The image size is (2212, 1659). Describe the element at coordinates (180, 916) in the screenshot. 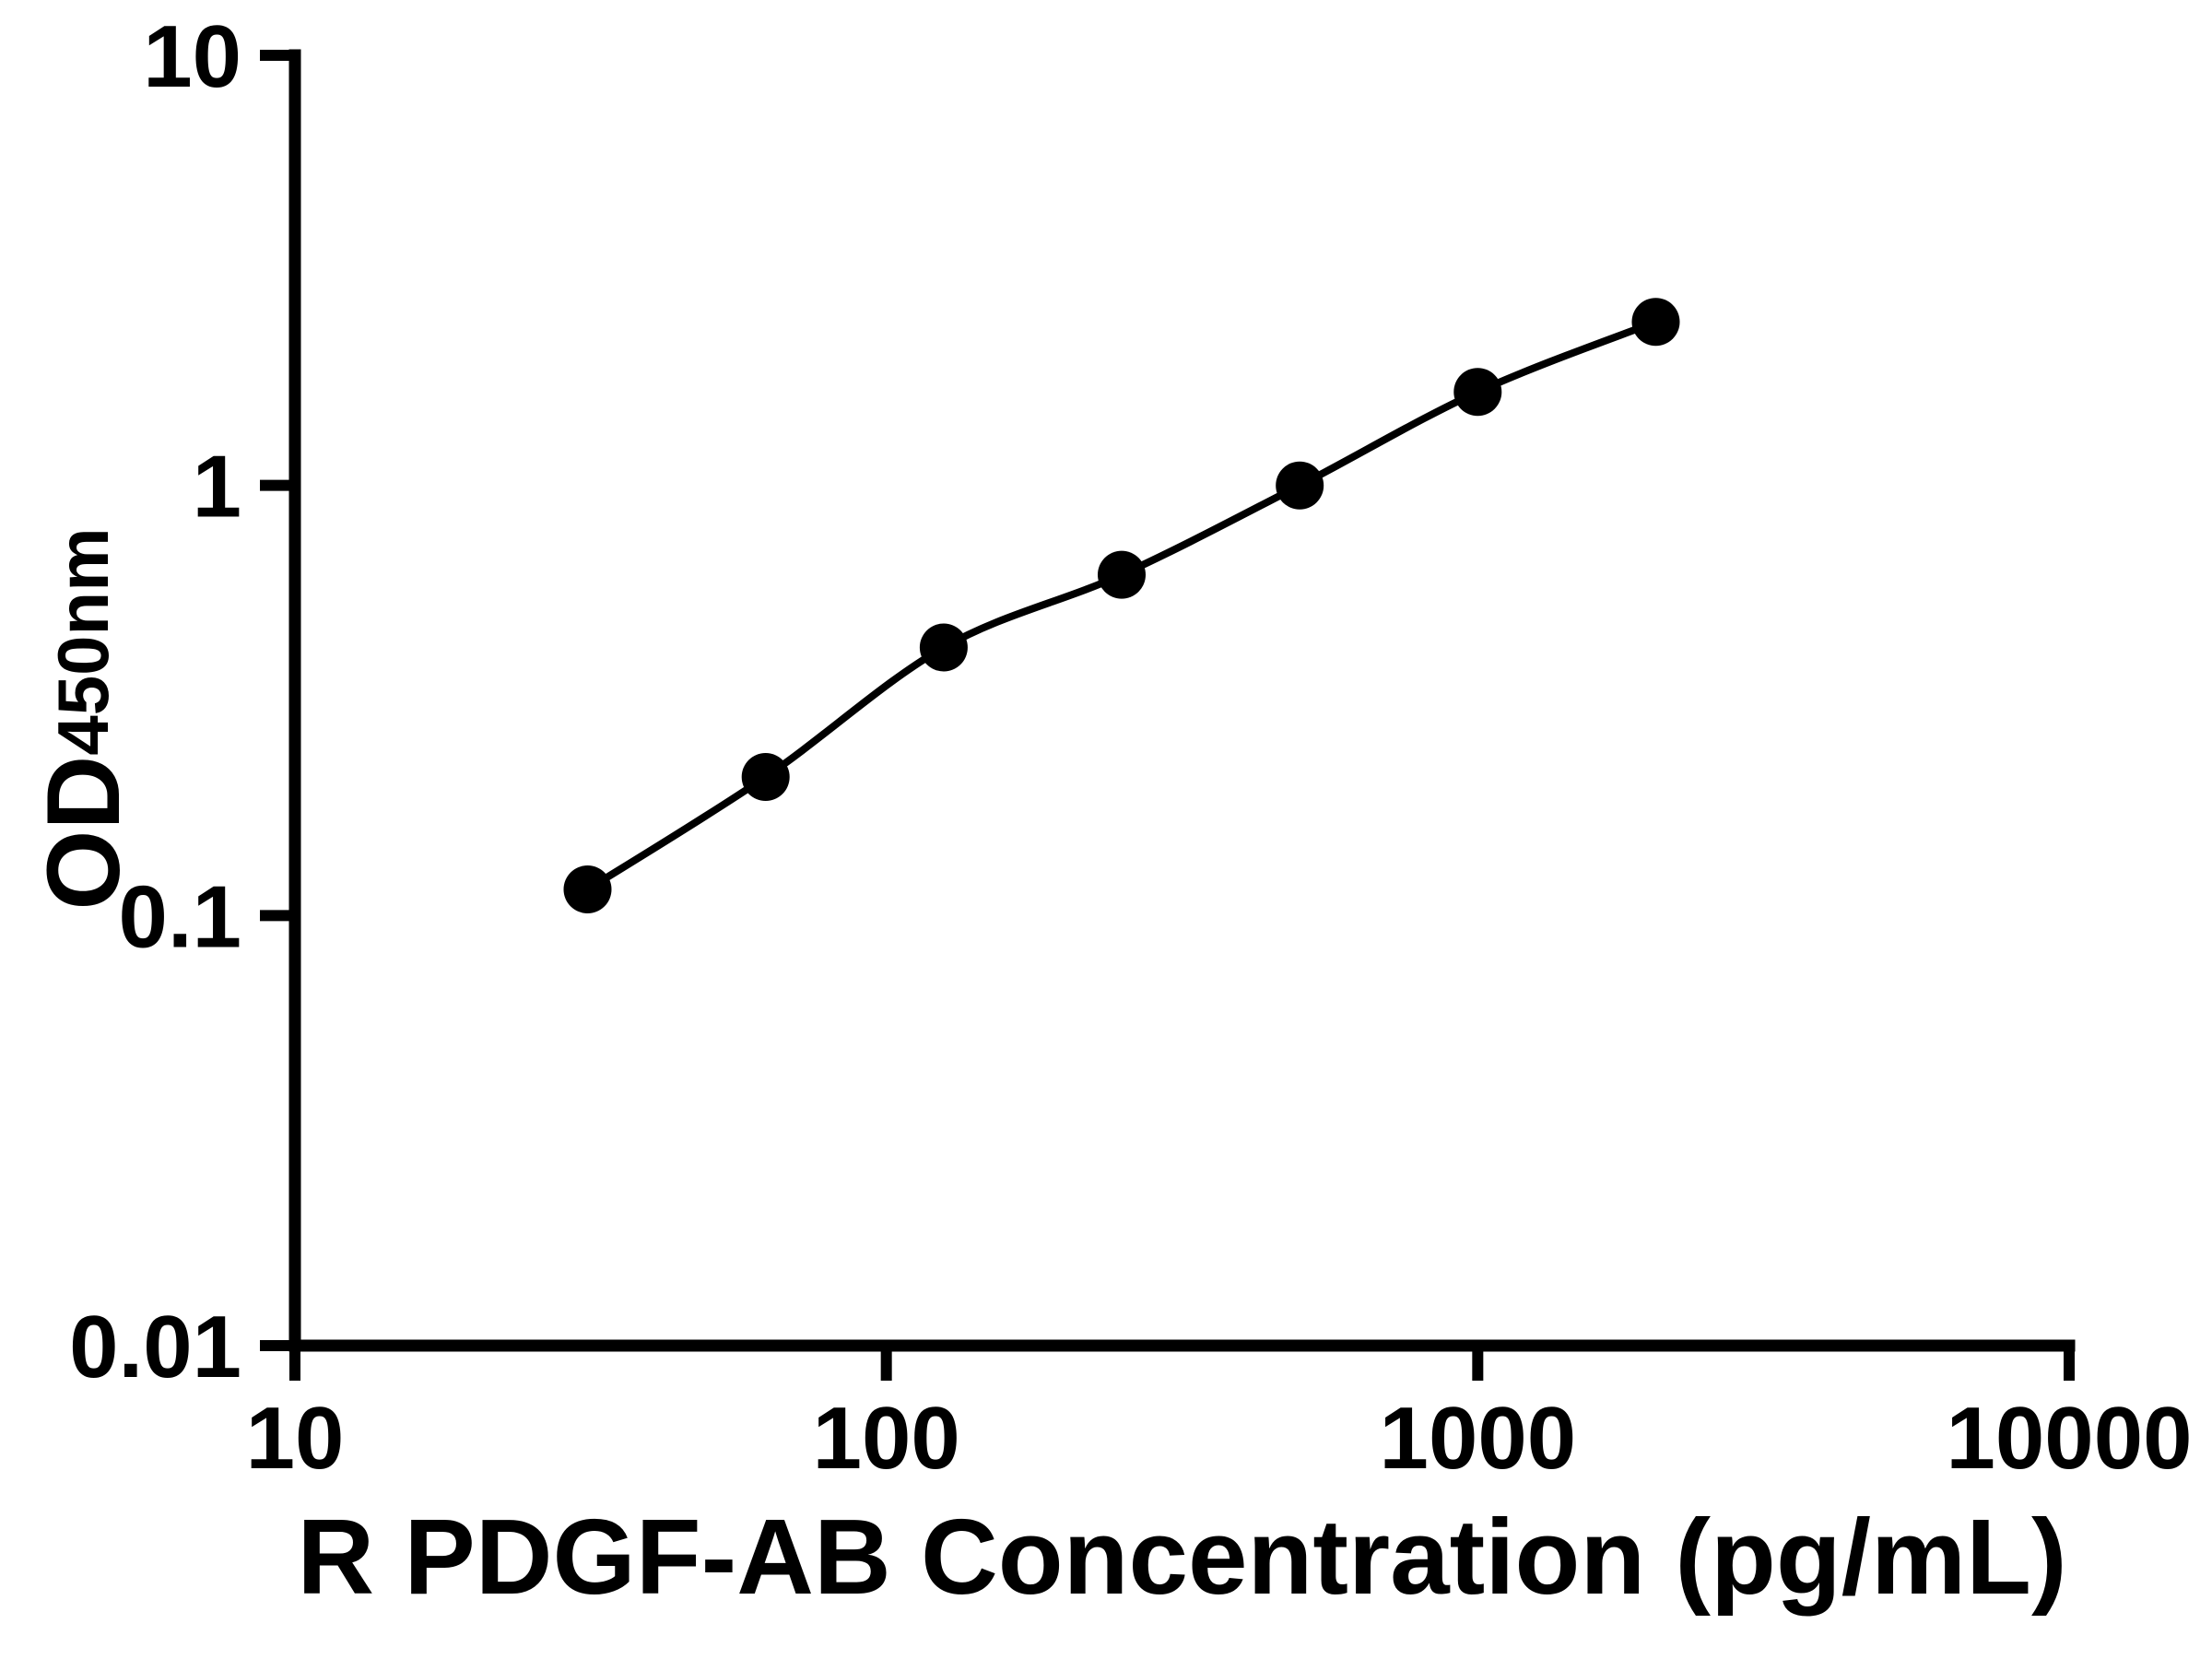

I see `y-tick-label: 0.1` at that location.